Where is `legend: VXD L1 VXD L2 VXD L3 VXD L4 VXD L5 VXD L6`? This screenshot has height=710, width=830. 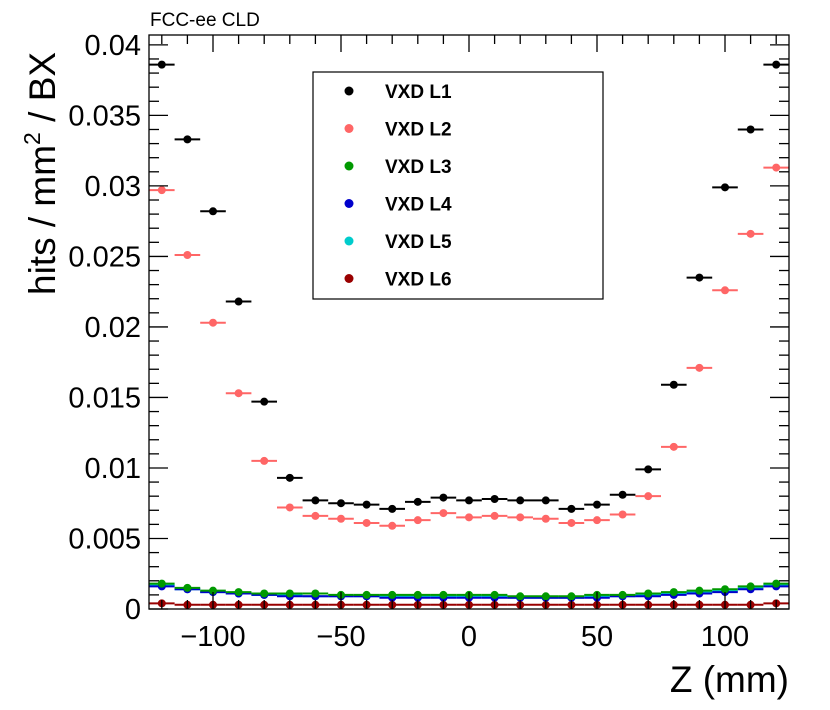 legend: VXD L1 VXD L2 VXD L3 VXD L4 VXD L5 VXD L6 is located at coordinates (458, 185).